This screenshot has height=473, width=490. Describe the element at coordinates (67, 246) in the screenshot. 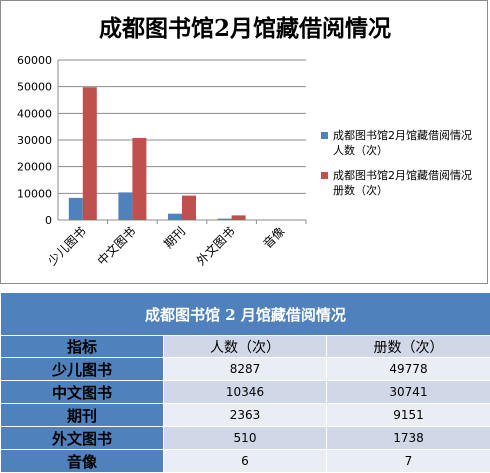

I see `x-tick-label: 少儿图书` at that location.